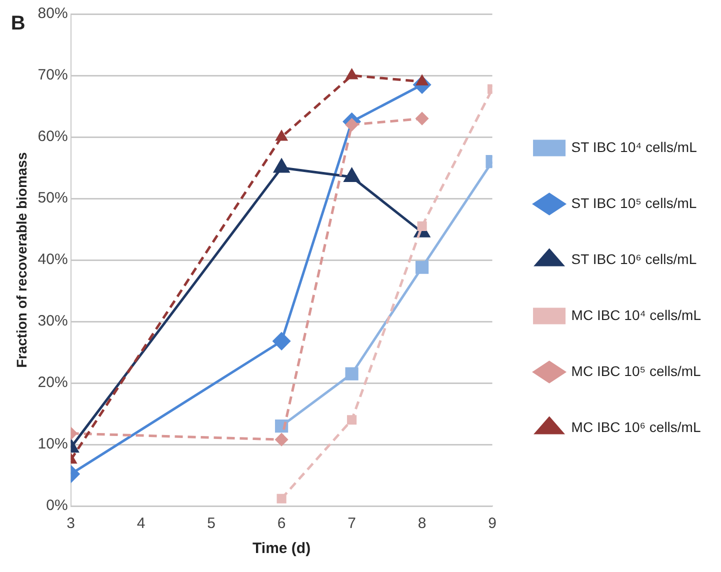  I want to click on y-axis-title: Fraction of recoverable biomass, so click(21, 260).